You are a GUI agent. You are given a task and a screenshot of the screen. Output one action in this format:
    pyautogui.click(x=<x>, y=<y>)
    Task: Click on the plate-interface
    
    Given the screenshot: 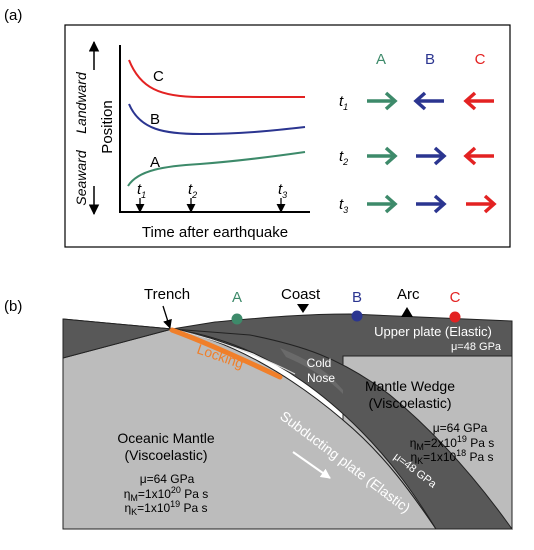 What is the action you would take?
    pyautogui.click(x=233, y=351)
    